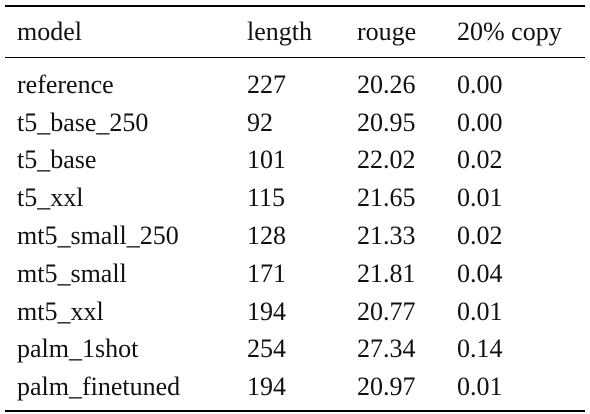 This screenshot has height=414, width=590. Describe the element at coordinates (57, 160) in the screenshot. I see `cell-model: t5_base` at that location.